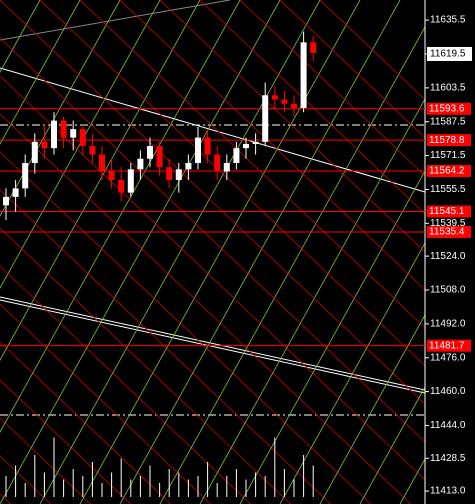 The width and height of the screenshot is (475, 504). I want to click on y-tick-label: 11587.5, so click(448, 121).